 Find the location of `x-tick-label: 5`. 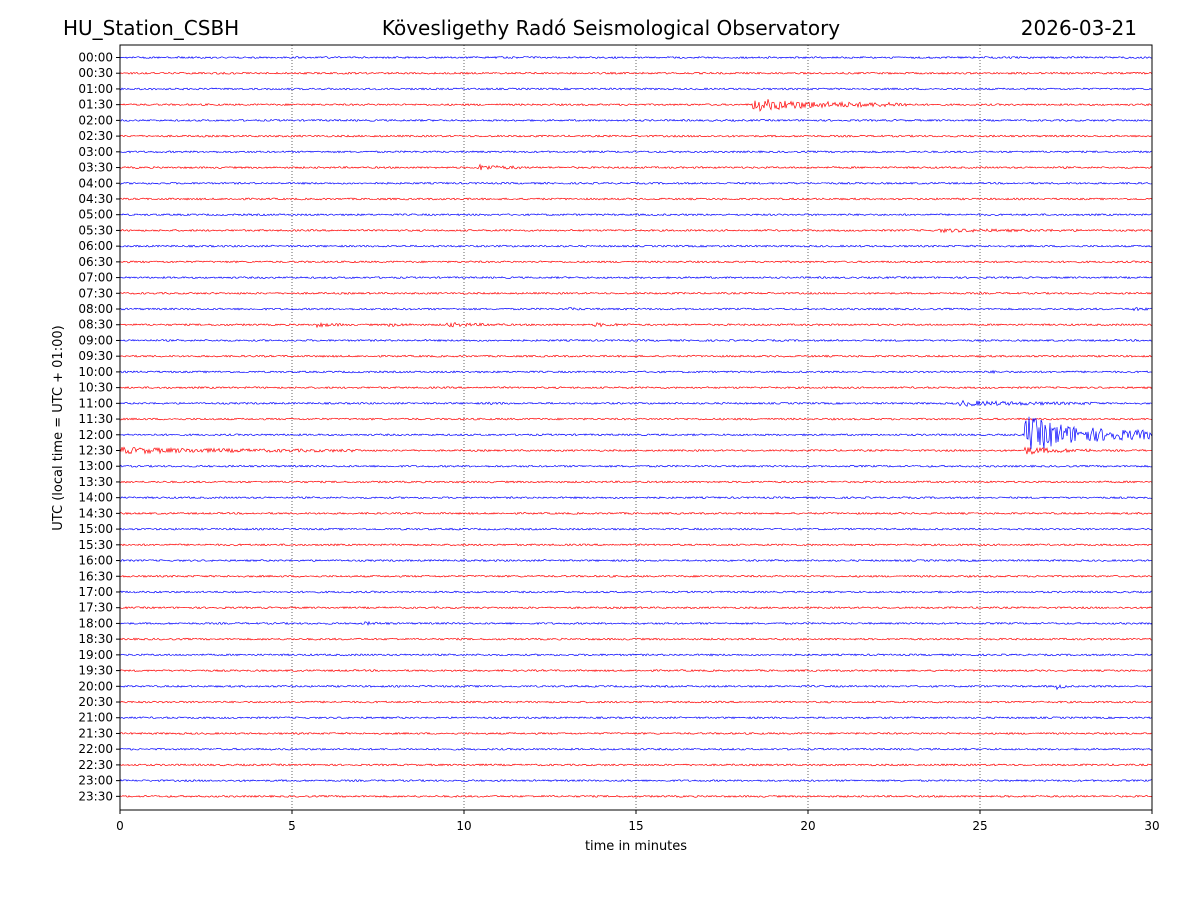

x-tick-label: 5 is located at coordinates (292, 826).